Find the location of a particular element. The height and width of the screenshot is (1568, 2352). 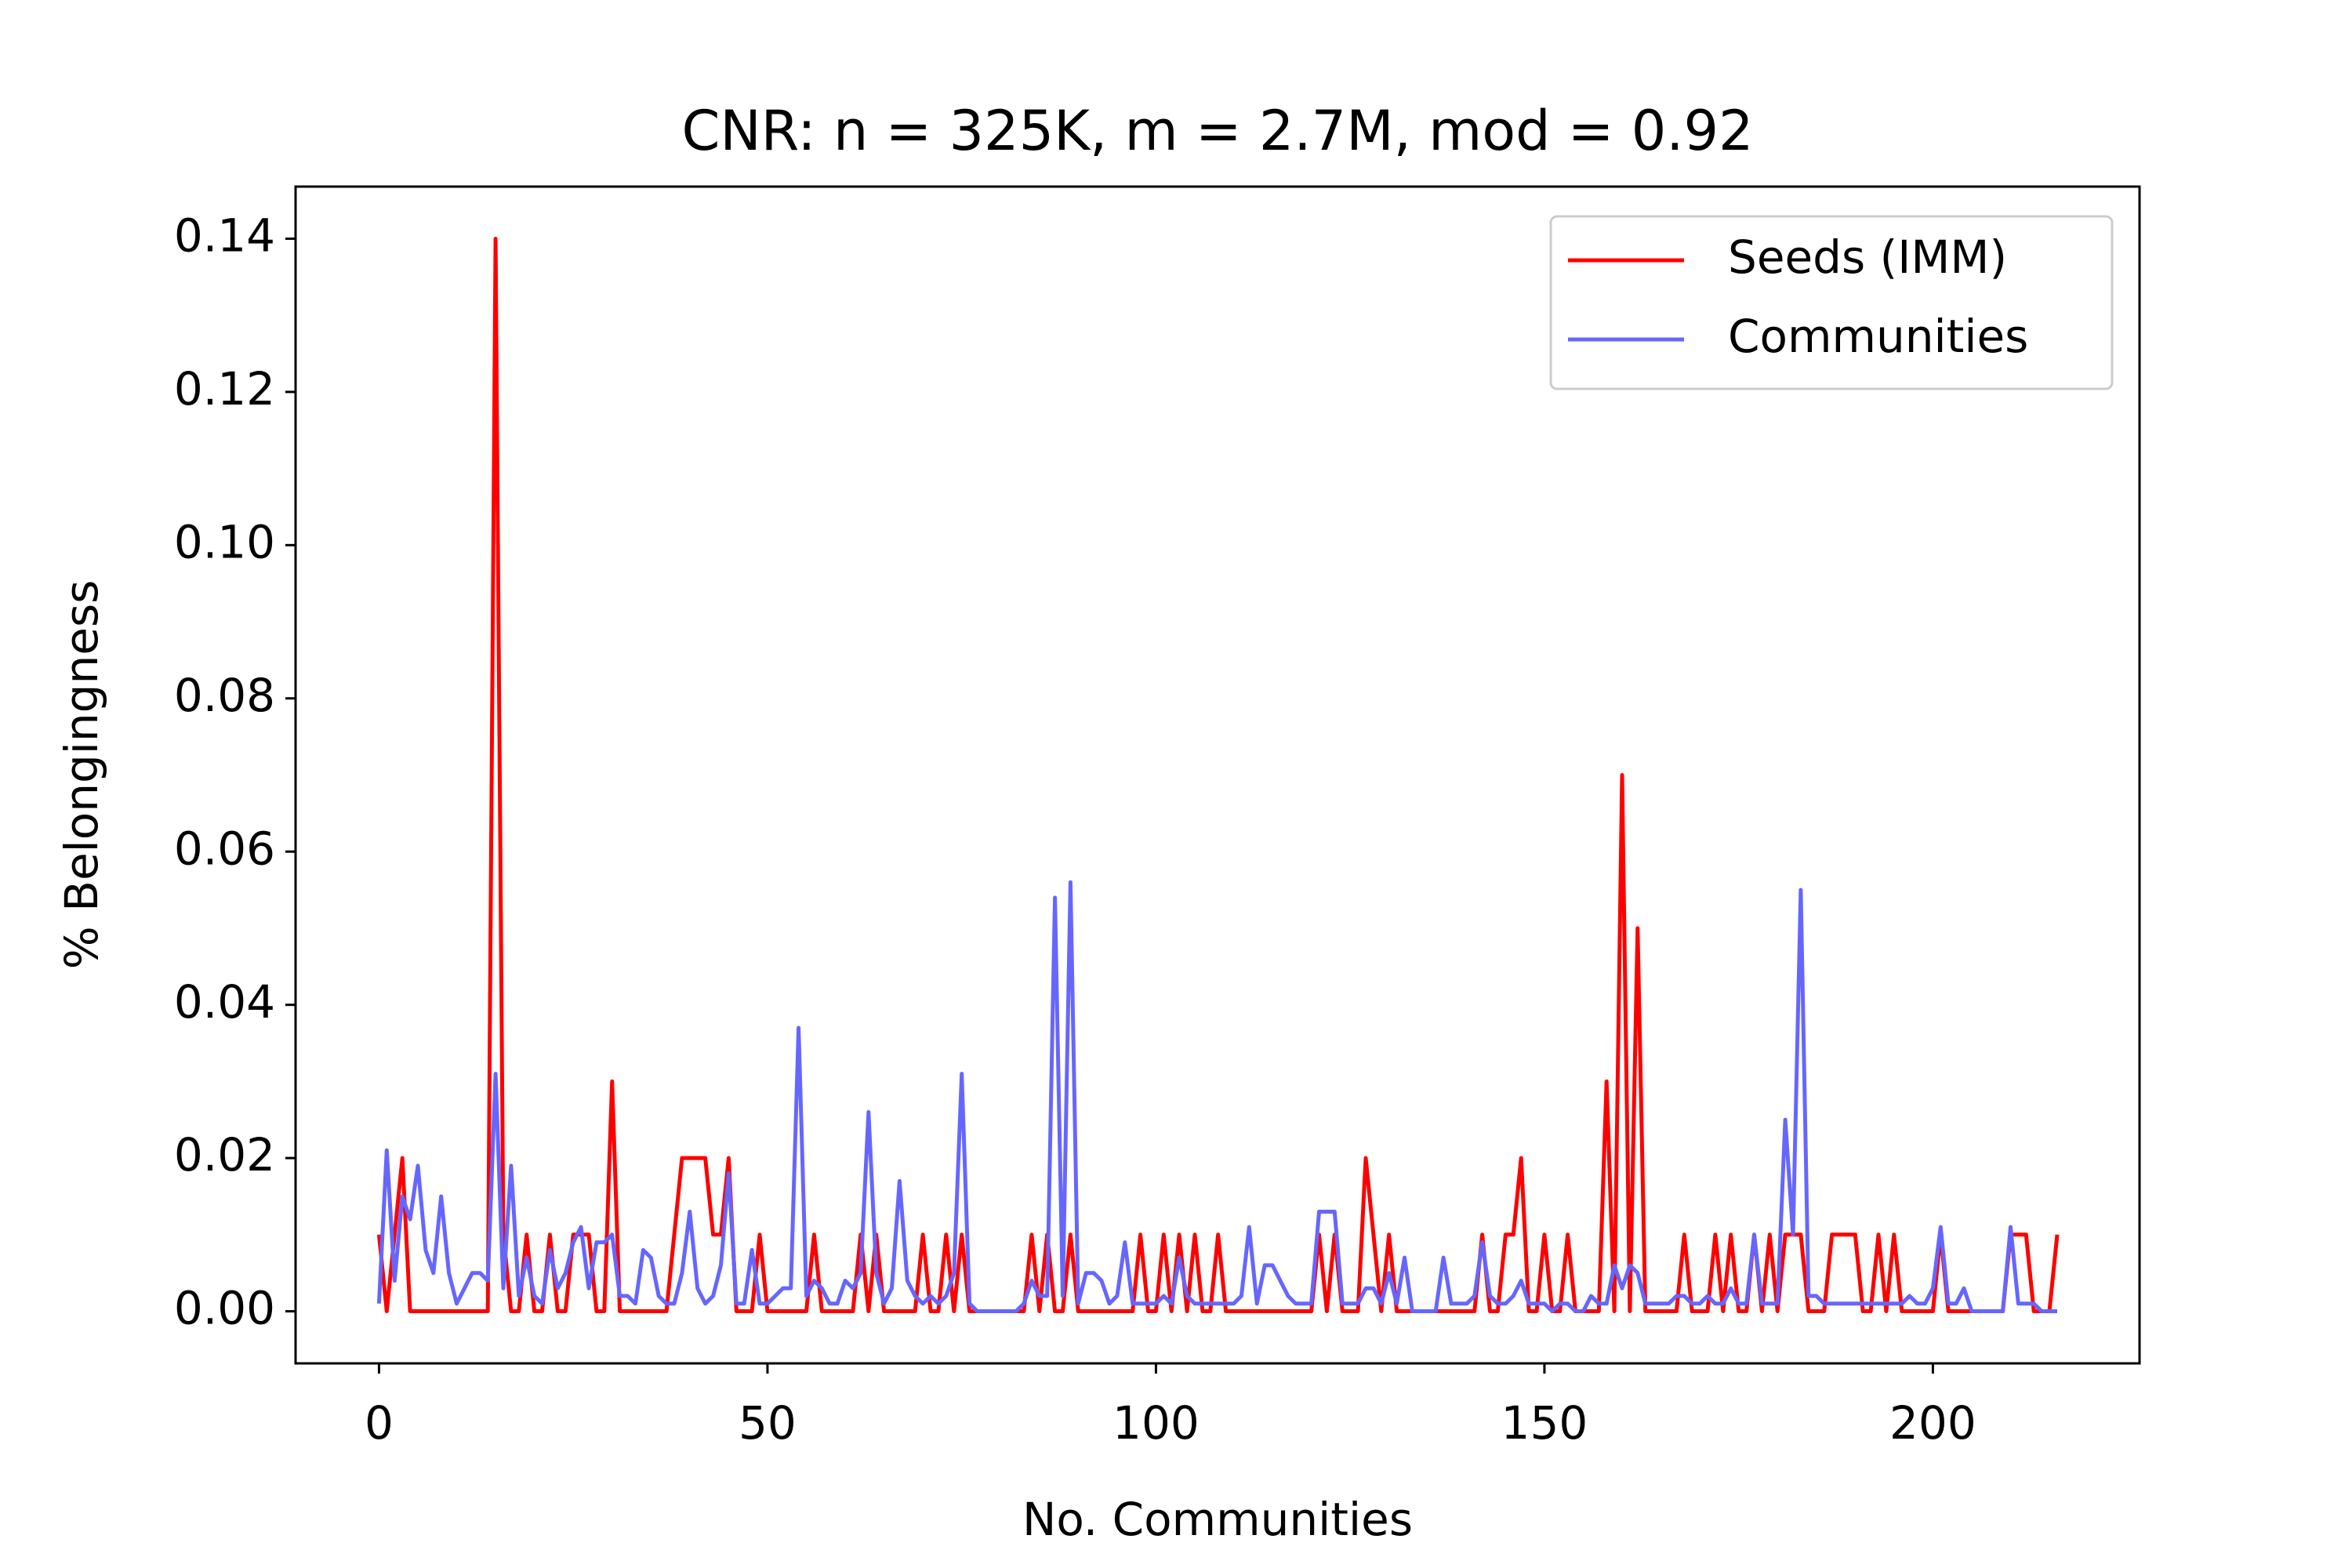

x-tick-label: 0 is located at coordinates (379, 1423).